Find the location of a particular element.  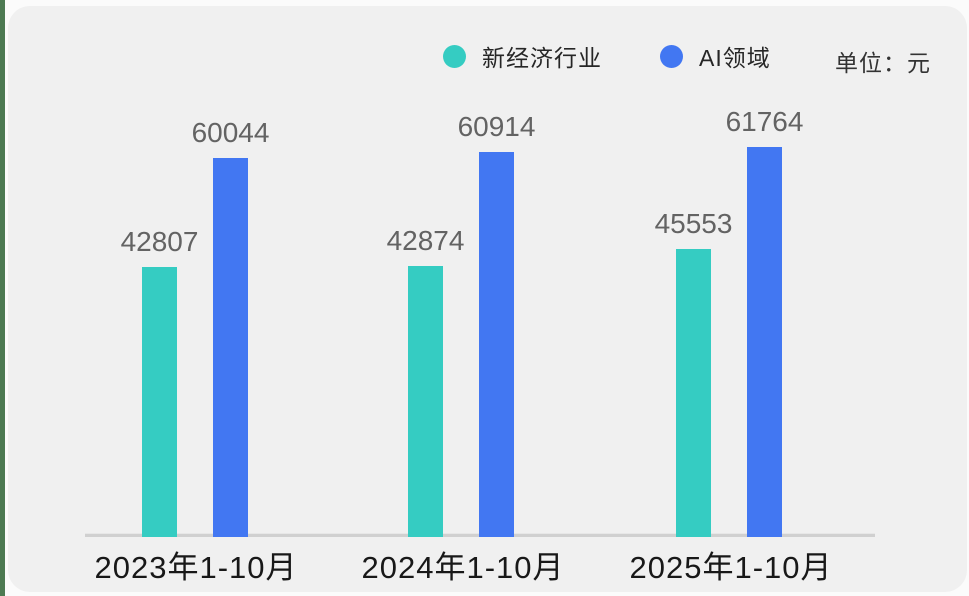

bar-col: 61764 is located at coordinates (764, 321).